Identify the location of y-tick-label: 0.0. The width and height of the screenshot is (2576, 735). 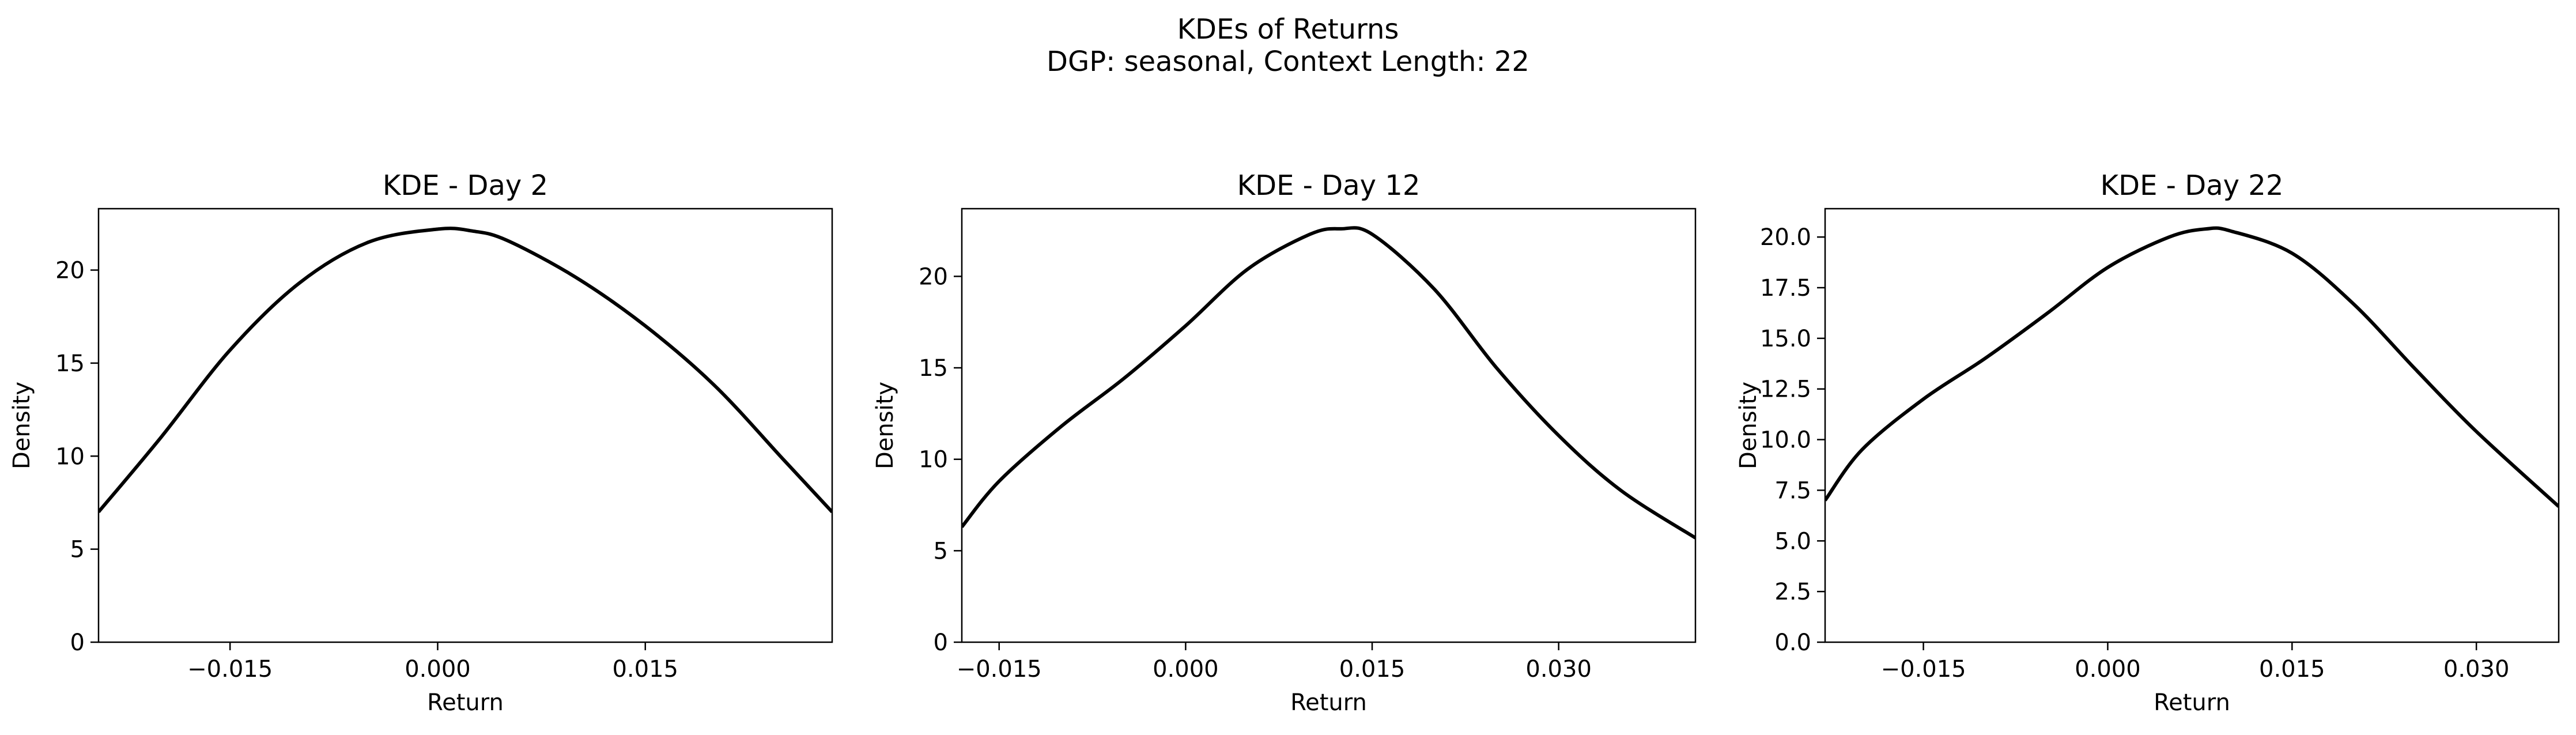
(1792, 643).